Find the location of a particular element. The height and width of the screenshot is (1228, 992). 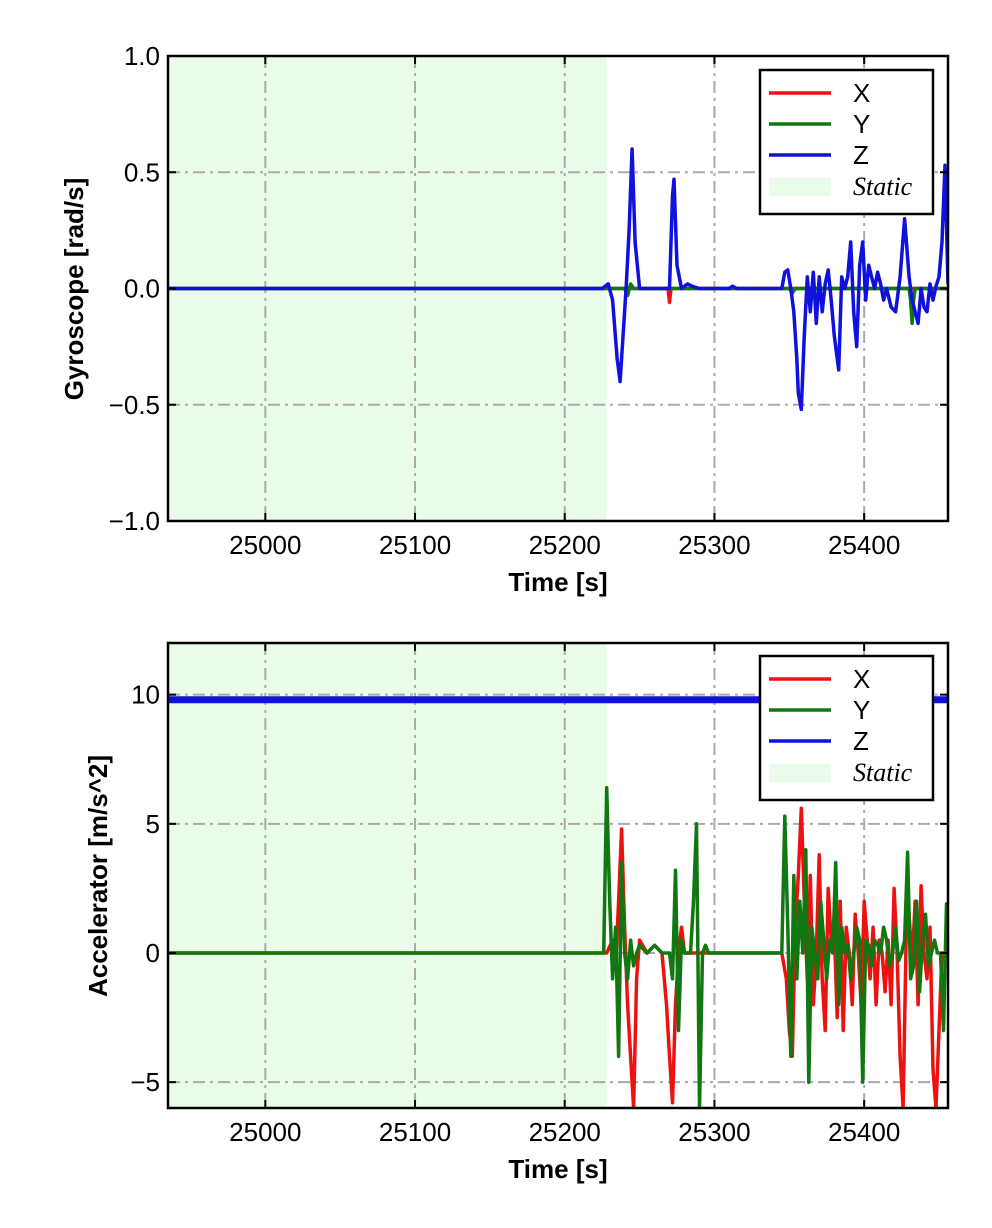

y-tick-label: 5 is located at coordinates (153, 824).